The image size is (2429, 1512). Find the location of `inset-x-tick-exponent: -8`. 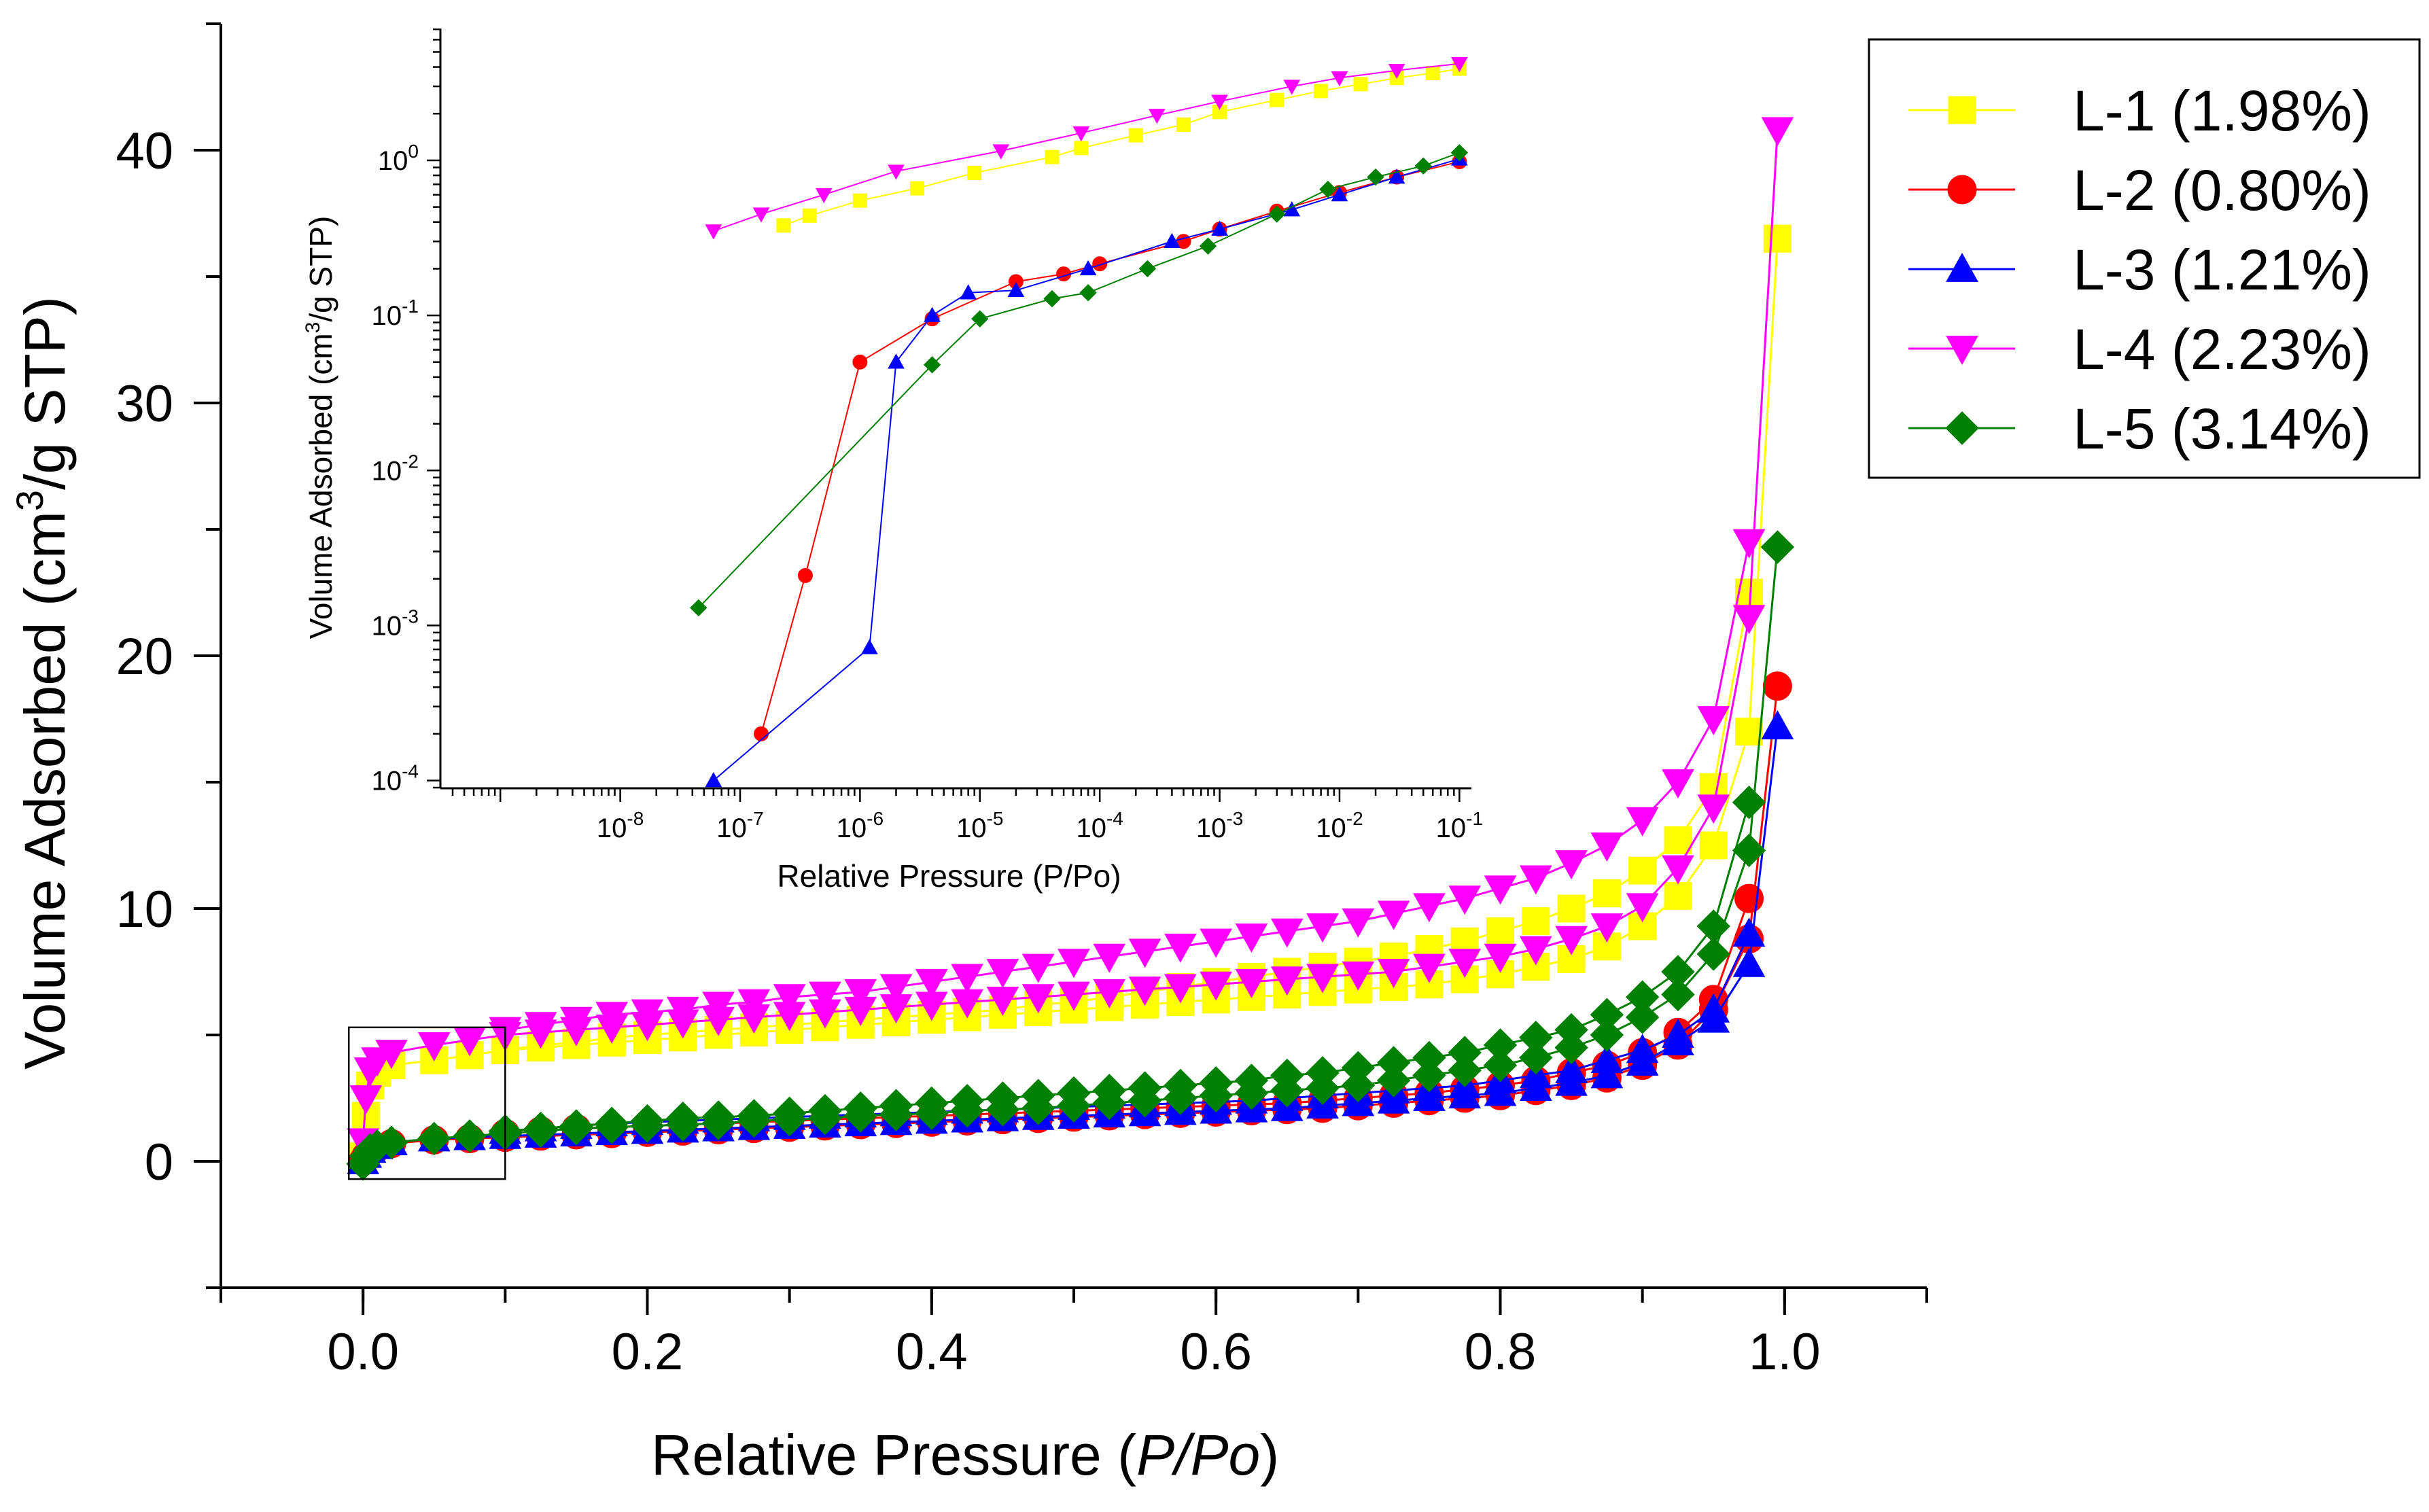

inset-x-tick-exponent: -8 is located at coordinates (635, 818).